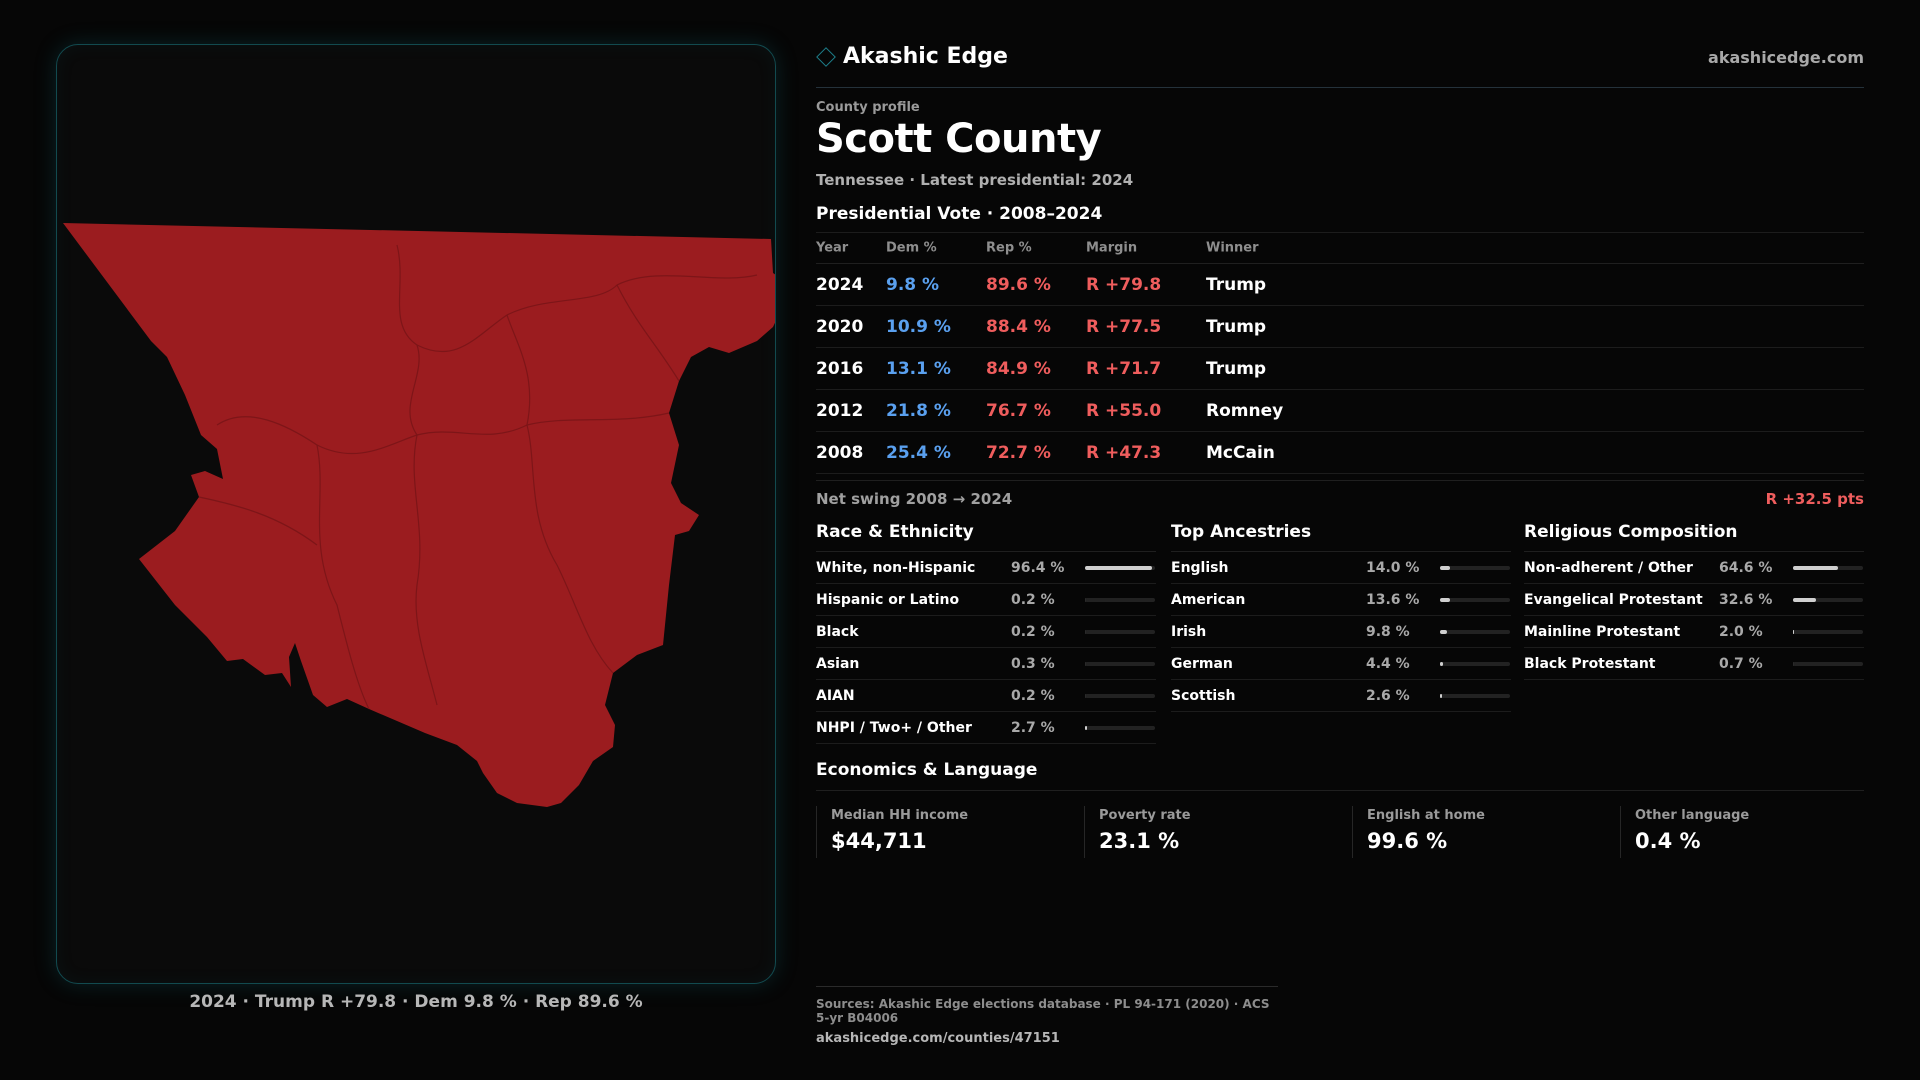  What do you see at coordinates (1340, 327) in the screenshot?
I see `table-row: 2020 10.9 % 88.4 % R +77.5 Trump` at bounding box center [1340, 327].